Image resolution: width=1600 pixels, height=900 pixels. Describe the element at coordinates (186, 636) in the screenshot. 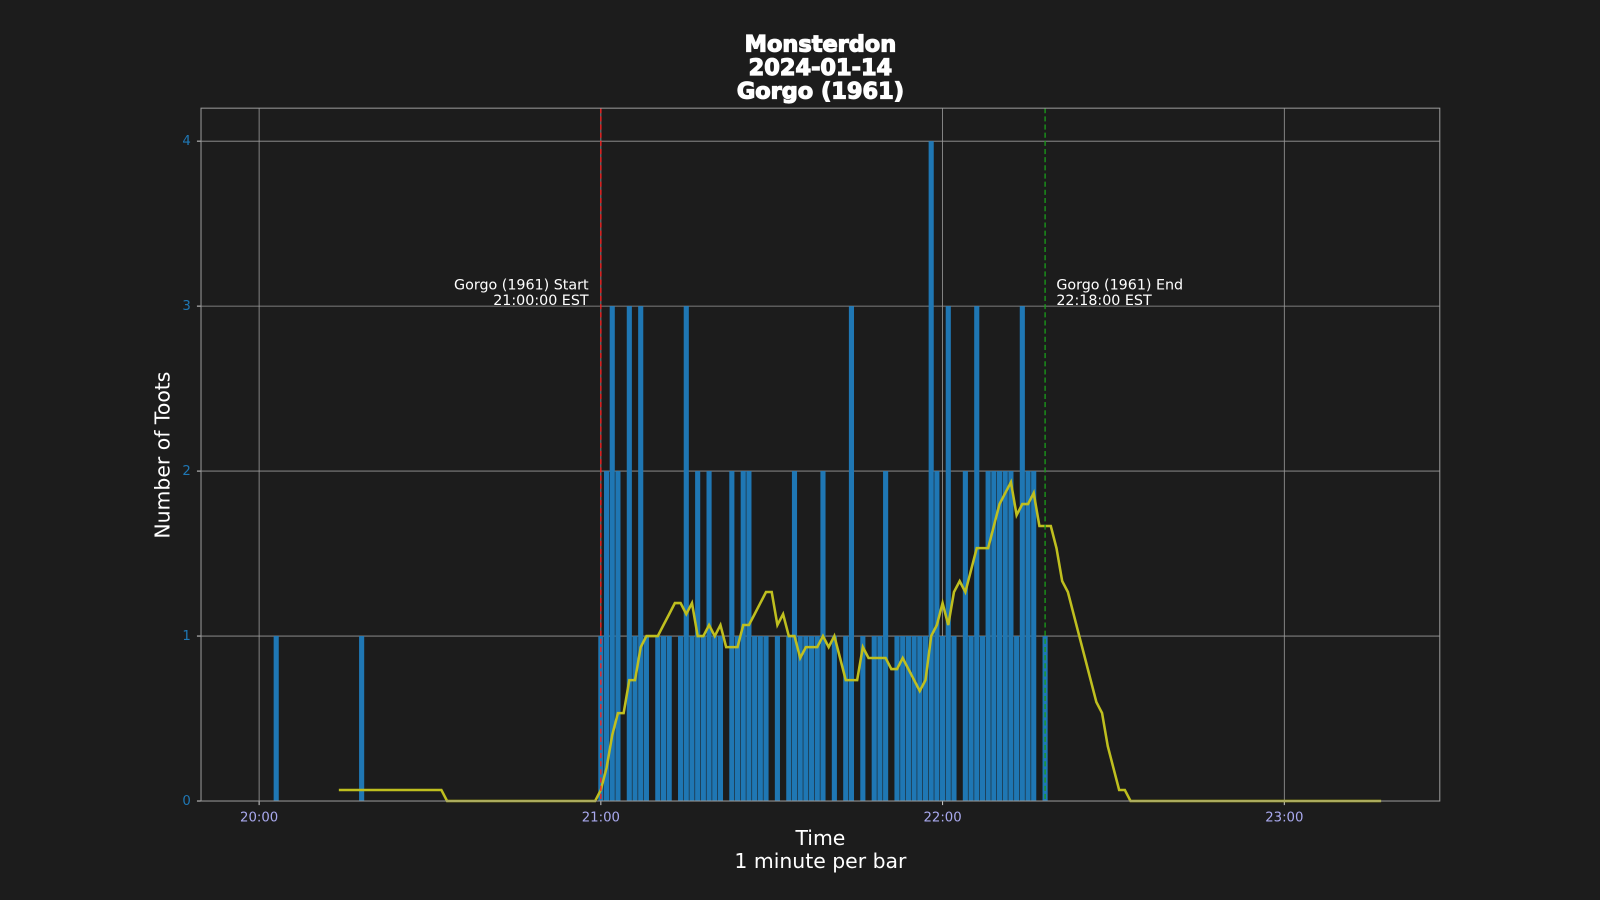

I see `y-tick-label: 1` at that location.